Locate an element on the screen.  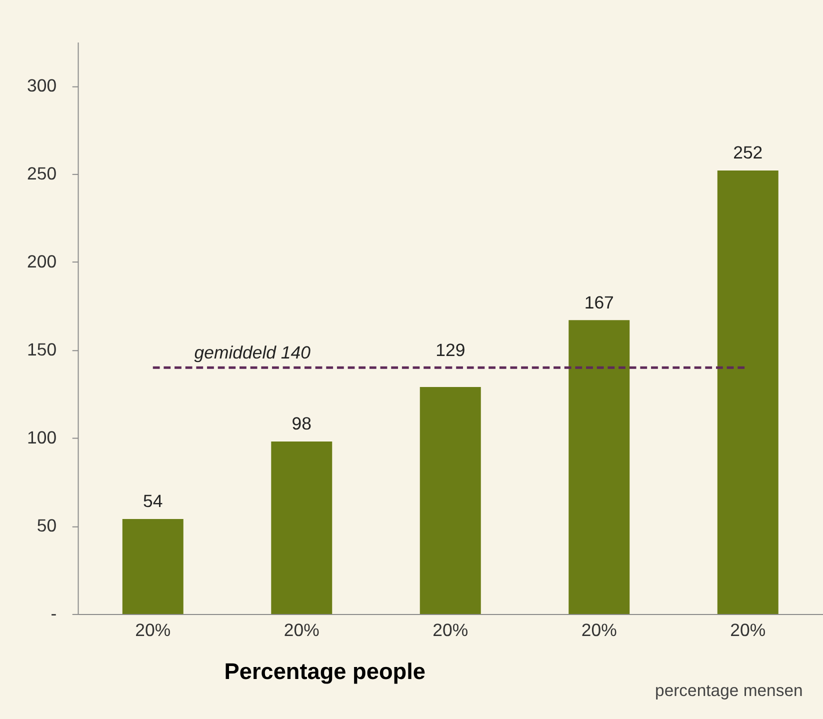
y-tick-label: 300 is located at coordinates (42, 85).